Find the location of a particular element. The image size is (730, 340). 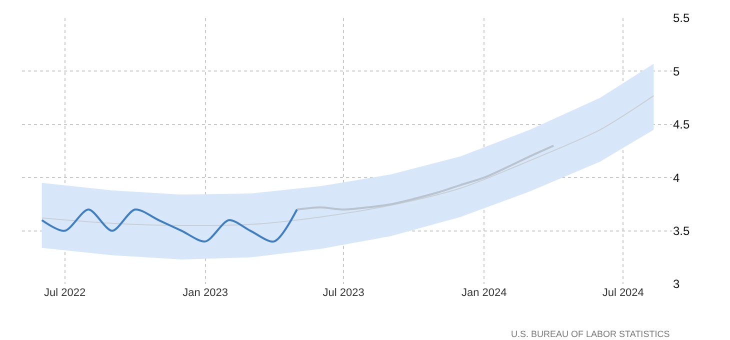

x-tick-label: Jan 2023 is located at coordinates (205, 293).